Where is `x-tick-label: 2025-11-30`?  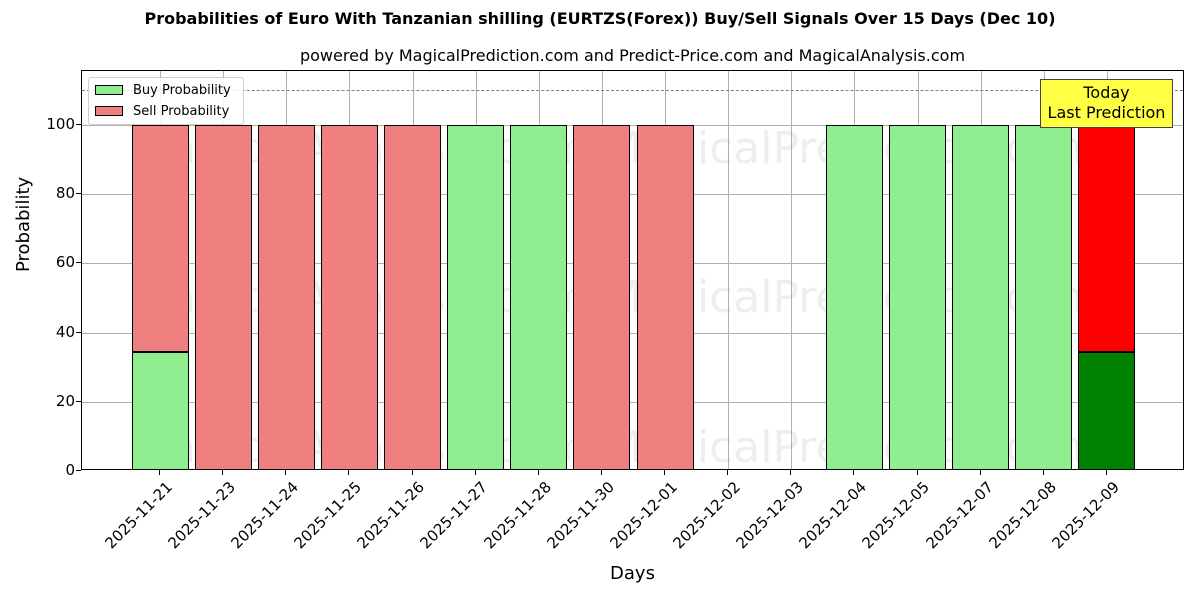
x-tick-label: 2025-11-30 is located at coordinates (580, 515).